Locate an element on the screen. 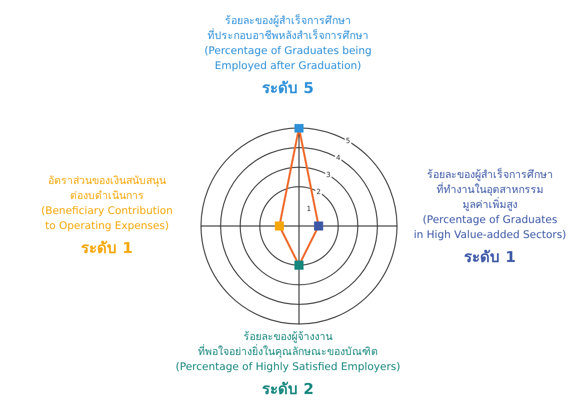 The image size is (574, 418). spoke-label: ร้อยละของผู้สำเร็จการศึกษา ที่ทำงานในอุตสาหกรรม มูลค่าเพิ่มสูง (Percentage of Graduates in High Value-added Sectors) ระดับ 1 is located at coordinates (490, 218).